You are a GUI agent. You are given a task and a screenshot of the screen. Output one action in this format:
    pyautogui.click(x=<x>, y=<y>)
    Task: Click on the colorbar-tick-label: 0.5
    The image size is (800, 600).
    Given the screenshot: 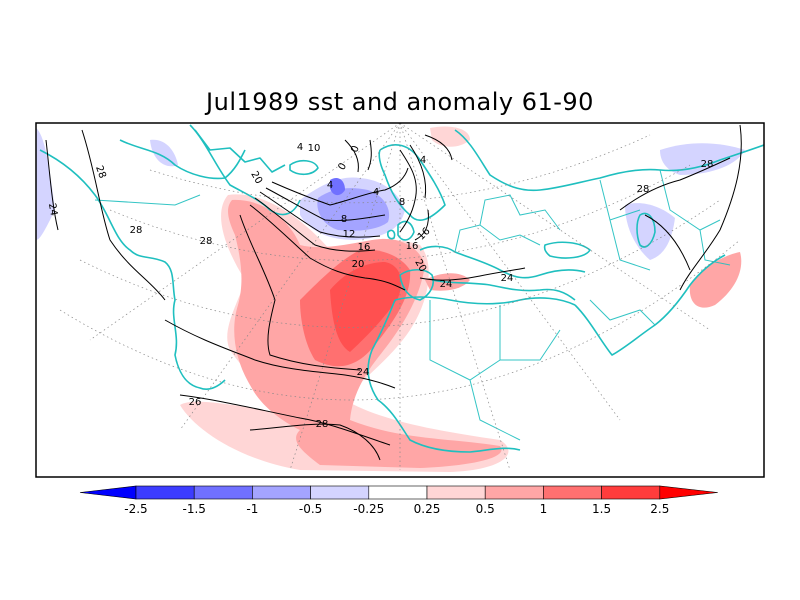 What is the action you would take?
    pyautogui.click(x=485, y=509)
    